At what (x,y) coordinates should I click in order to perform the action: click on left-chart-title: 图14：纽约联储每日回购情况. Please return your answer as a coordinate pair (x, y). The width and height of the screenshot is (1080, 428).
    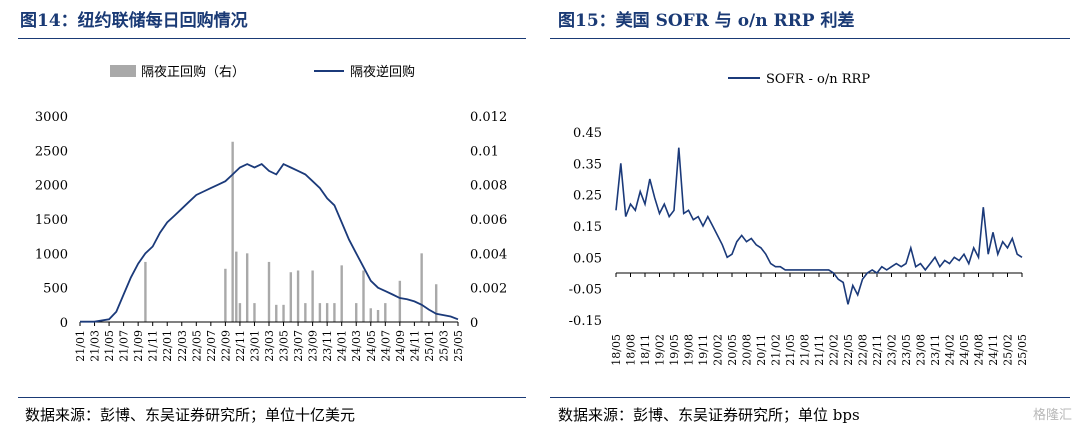
    Looking at the image, I should click on (134, 21).